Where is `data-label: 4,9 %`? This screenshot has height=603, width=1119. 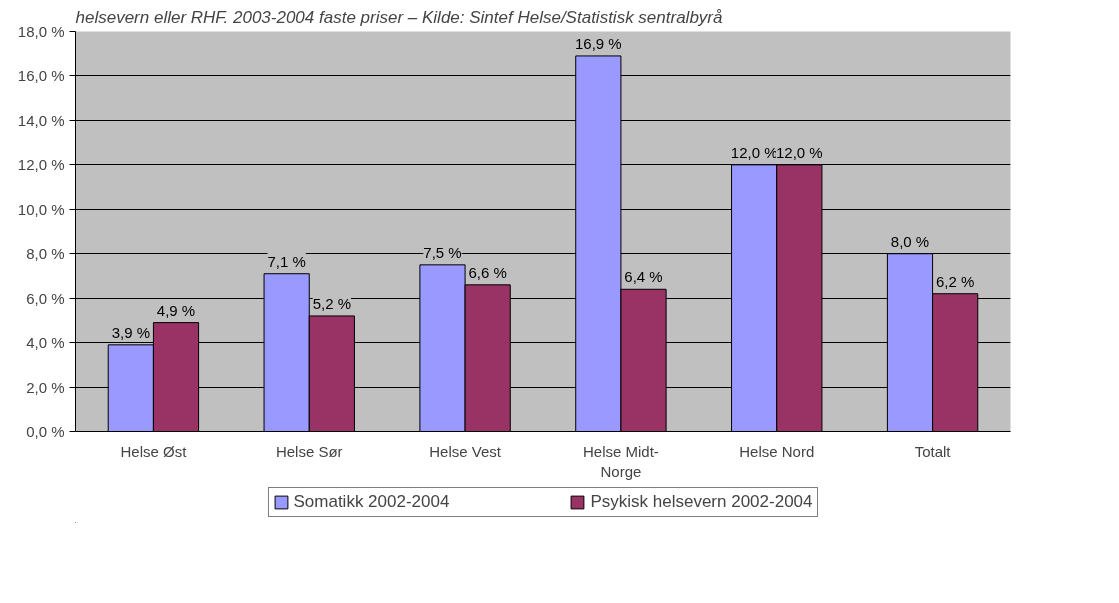 data-label: 4,9 % is located at coordinates (176, 310).